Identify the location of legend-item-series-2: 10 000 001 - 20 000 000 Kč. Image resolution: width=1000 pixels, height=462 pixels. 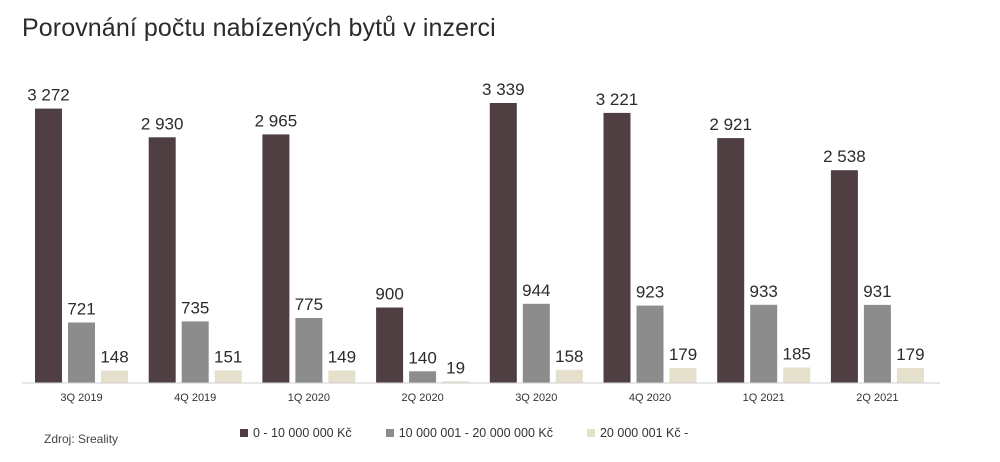
(469, 433).